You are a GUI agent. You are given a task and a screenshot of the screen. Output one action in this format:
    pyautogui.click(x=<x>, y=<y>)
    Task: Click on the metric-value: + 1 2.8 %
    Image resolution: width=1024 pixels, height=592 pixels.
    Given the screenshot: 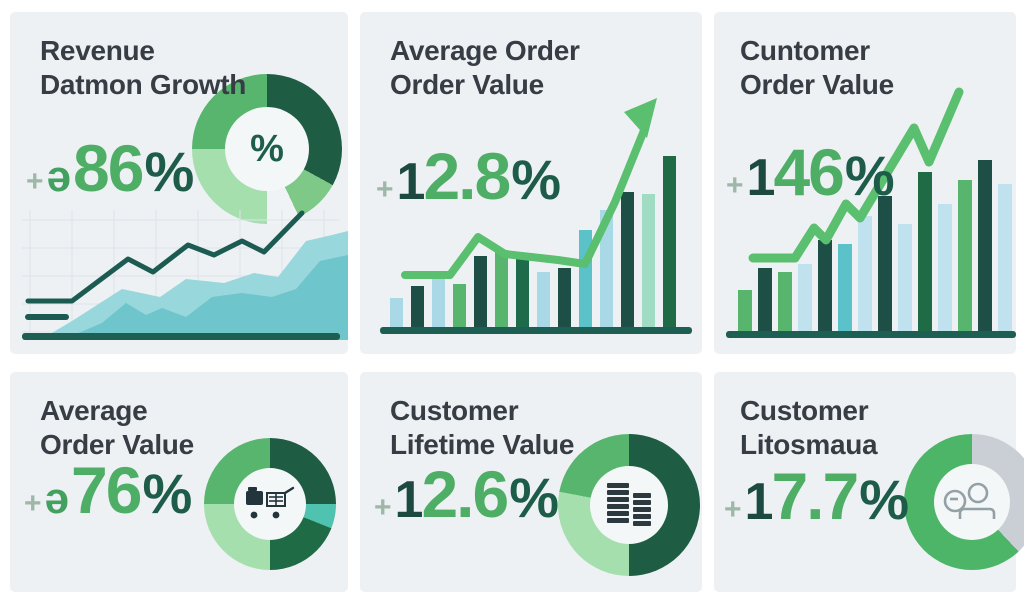 What is the action you would take?
    pyautogui.click(x=468, y=176)
    